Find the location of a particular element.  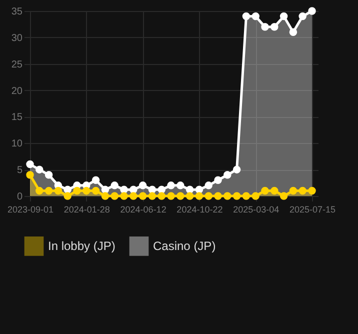

y-tick-label: 35 is located at coordinates (17, 12).